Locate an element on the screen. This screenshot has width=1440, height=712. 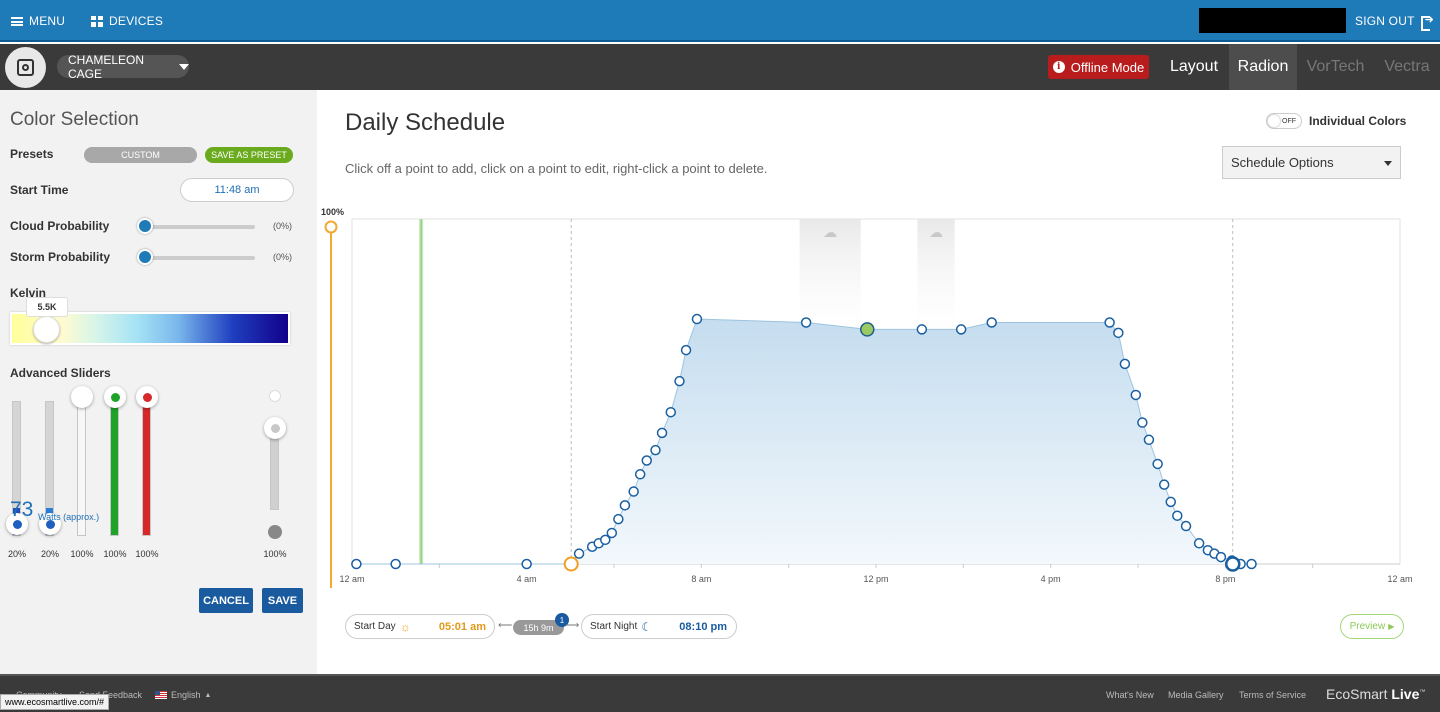
start-night-field: Start Night ☾ 08:10 pm is located at coordinates (659, 626).